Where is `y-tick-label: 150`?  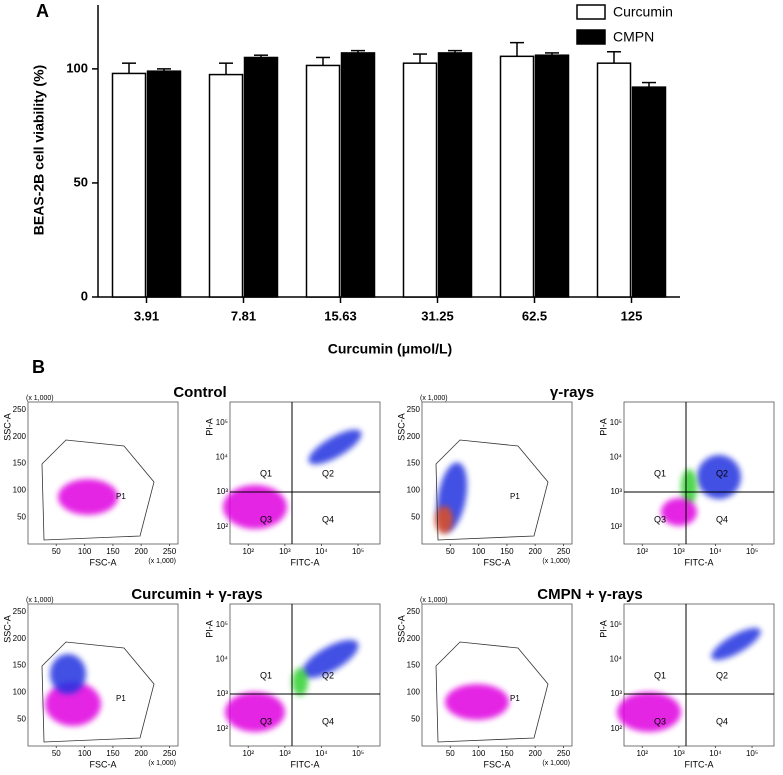 y-tick-label: 150 is located at coordinates (20, 665).